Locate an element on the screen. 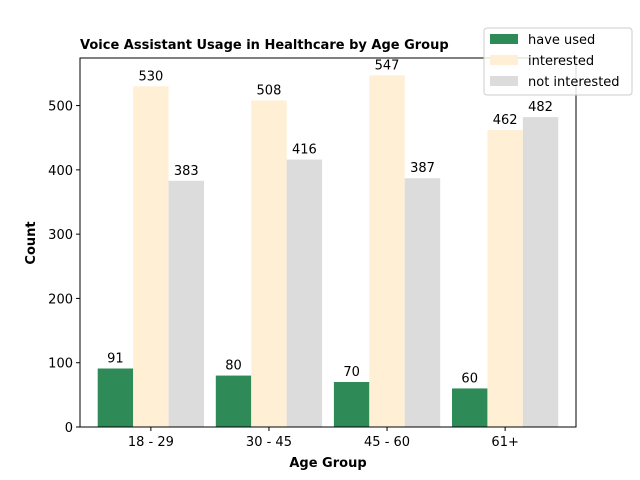  y-tick-label: 400 is located at coordinates (60, 171).